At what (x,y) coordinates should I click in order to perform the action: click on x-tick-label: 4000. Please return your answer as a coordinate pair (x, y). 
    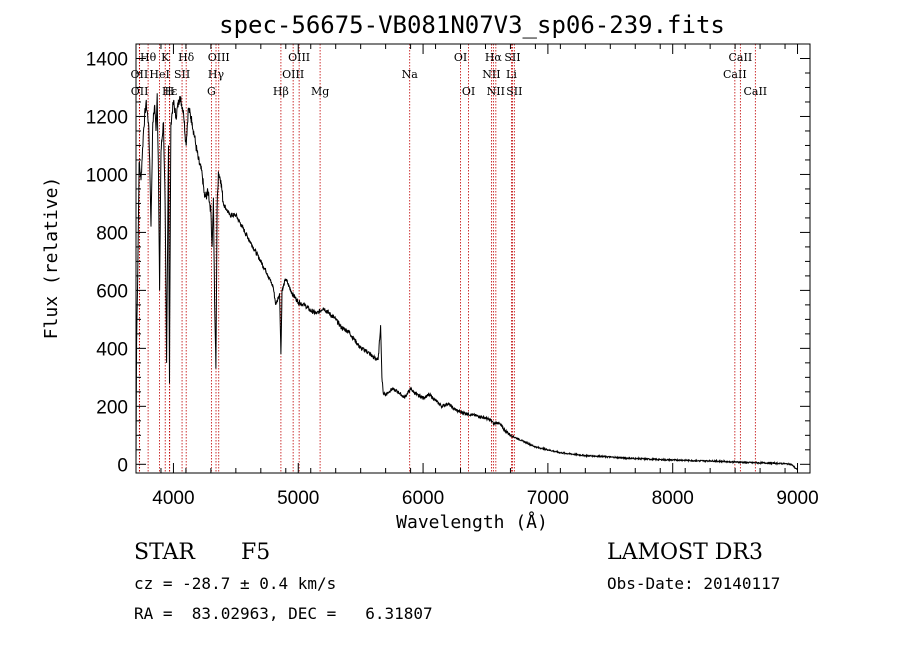
    Looking at the image, I should click on (173, 498).